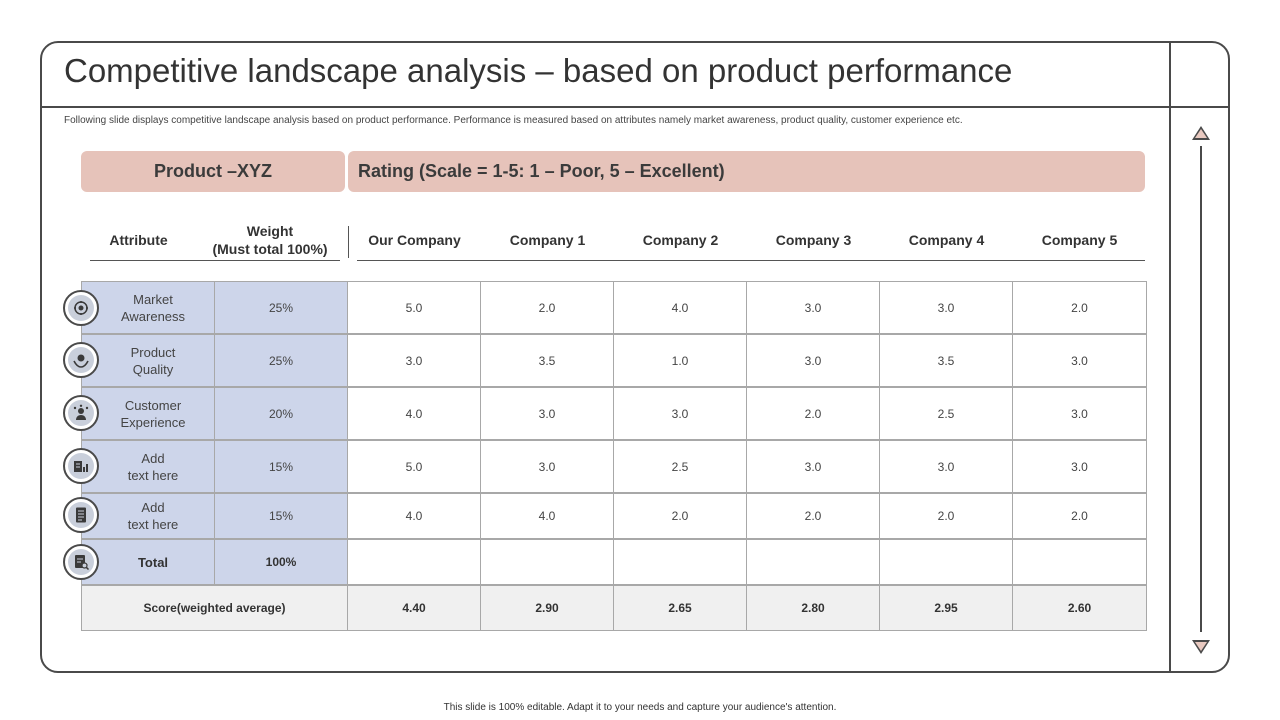  What do you see at coordinates (946, 608) in the screenshot?
I see `score-cell: 2.95` at bounding box center [946, 608].